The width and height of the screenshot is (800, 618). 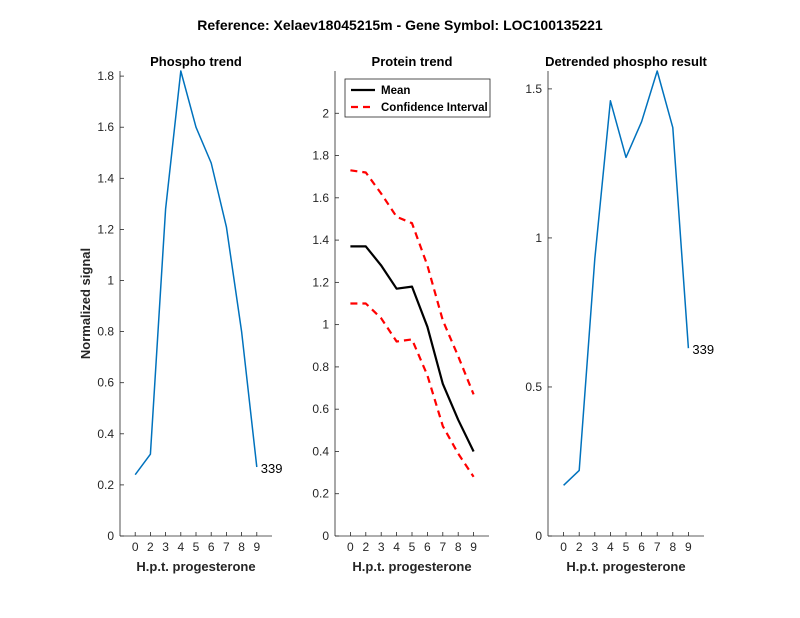 What do you see at coordinates (626, 61) in the screenshot?
I see `subplot-title: Detrended phospho result` at bounding box center [626, 61].